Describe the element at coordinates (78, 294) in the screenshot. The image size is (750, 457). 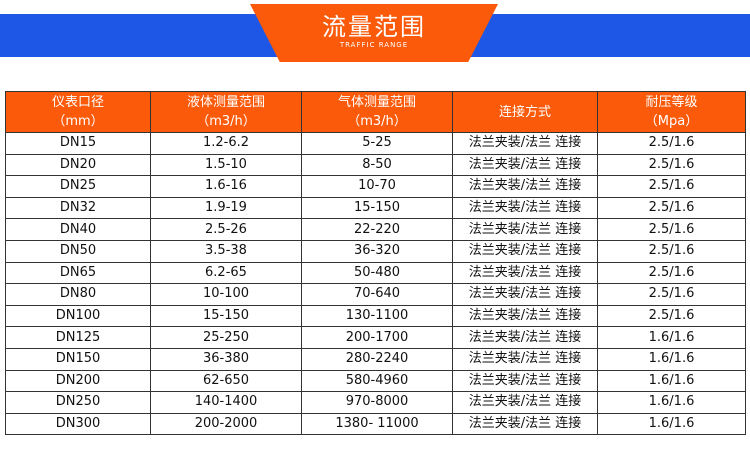
I see `cell-diameter: DN80` at that location.